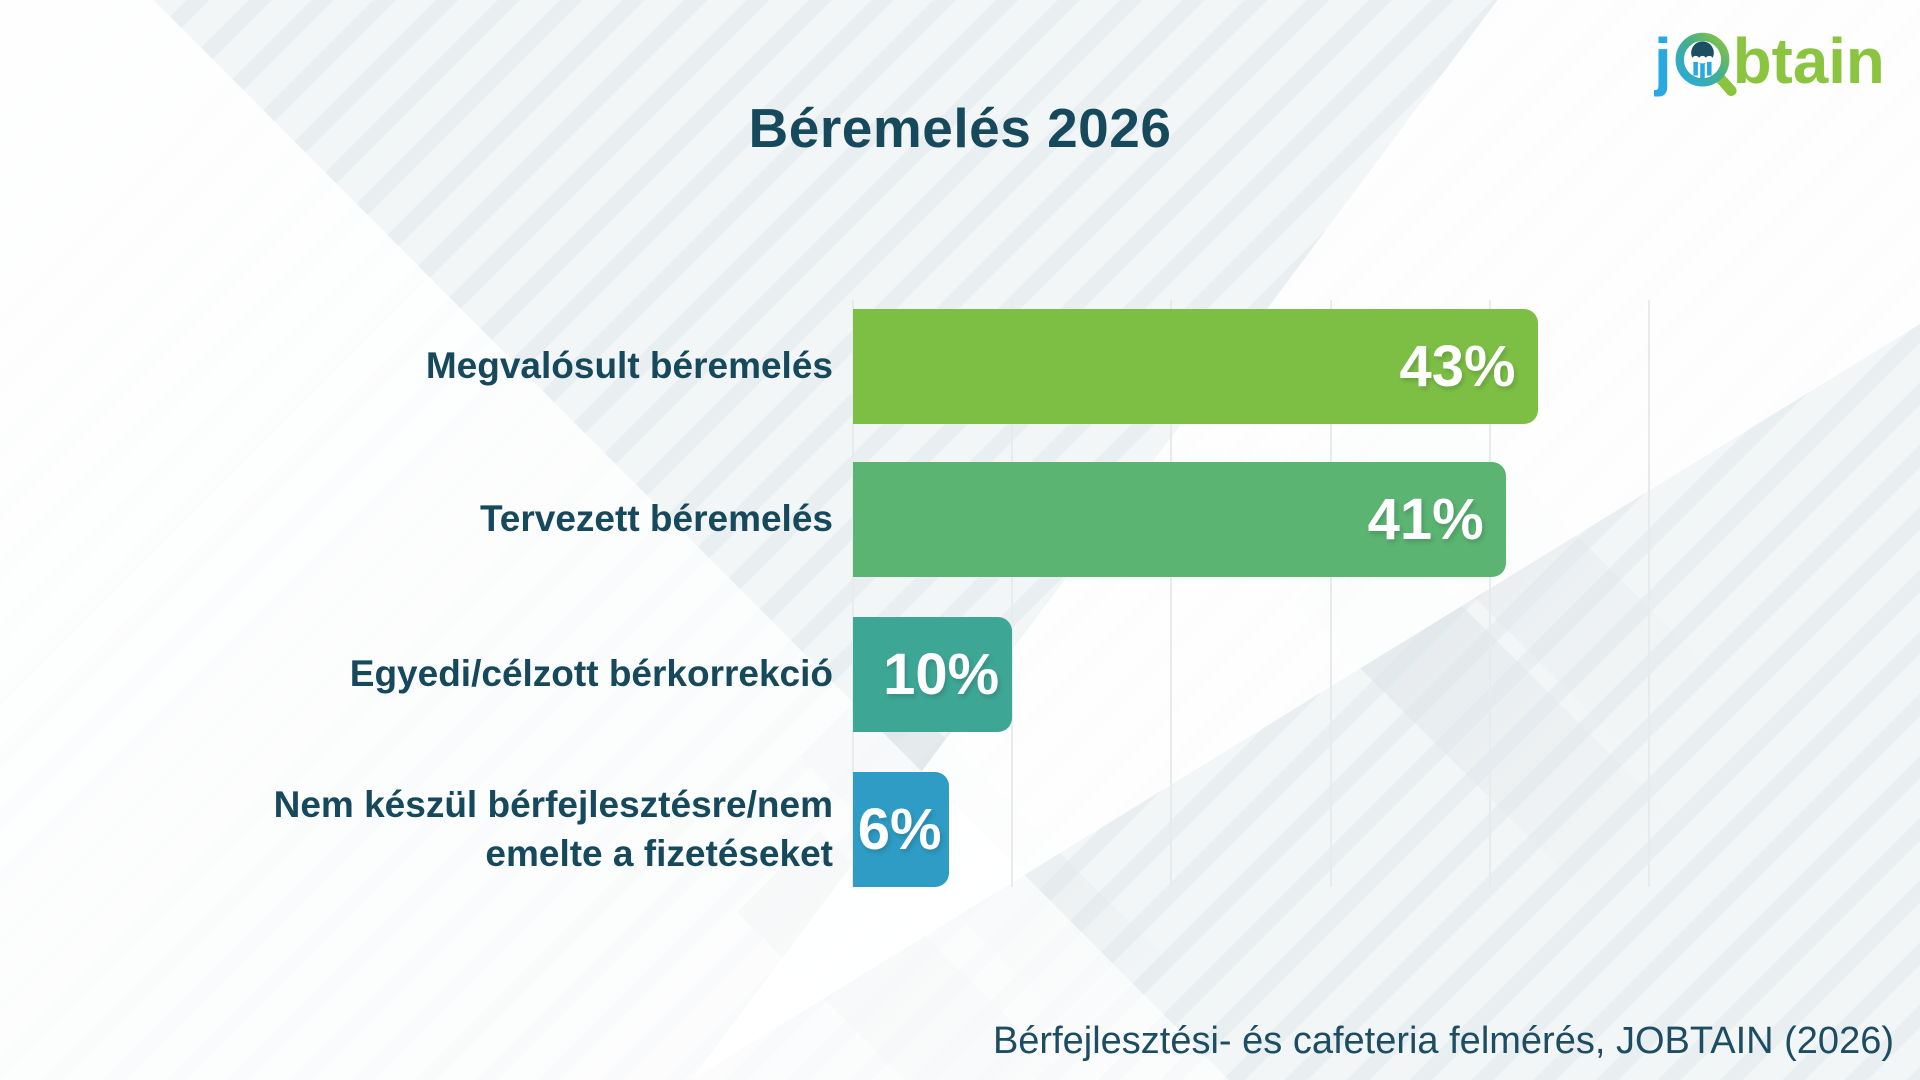  I want to click on bar-row-tervezett: Tervezett béremelés 41%, so click(960, 519).